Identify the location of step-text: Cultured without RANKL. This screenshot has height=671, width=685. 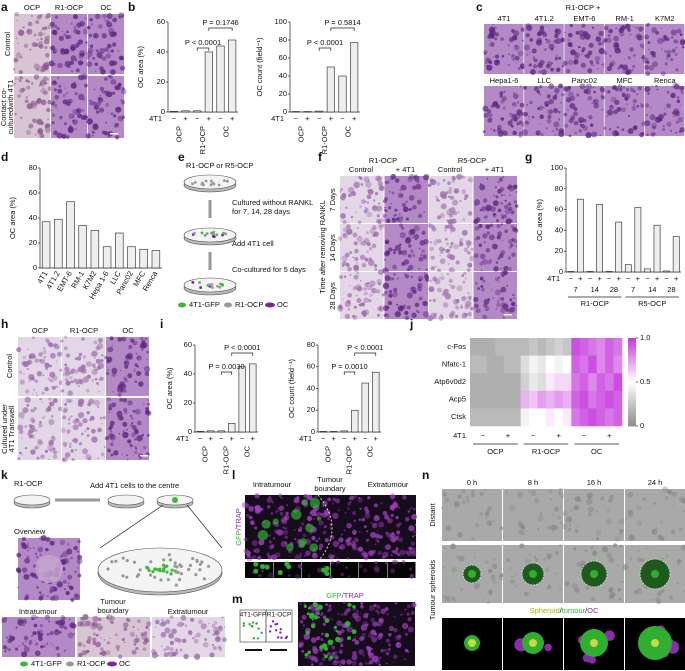
(272, 202).